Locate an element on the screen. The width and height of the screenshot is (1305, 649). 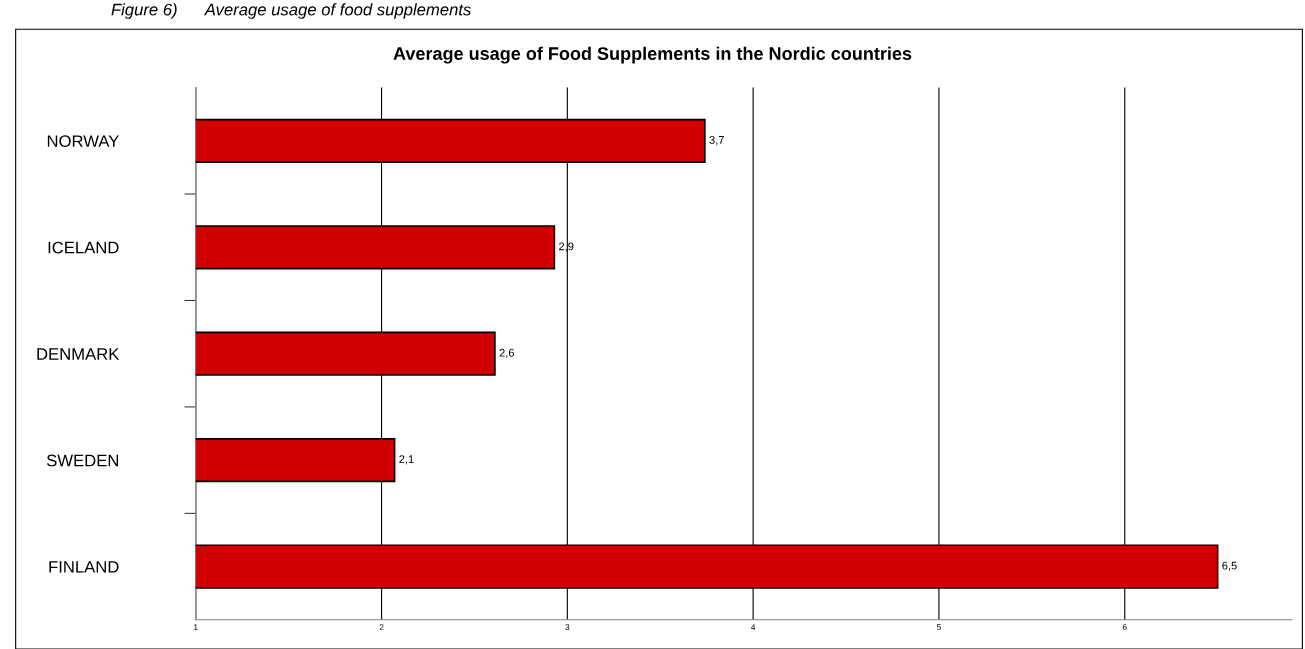
x-tick-label: 3 is located at coordinates (567, 627).